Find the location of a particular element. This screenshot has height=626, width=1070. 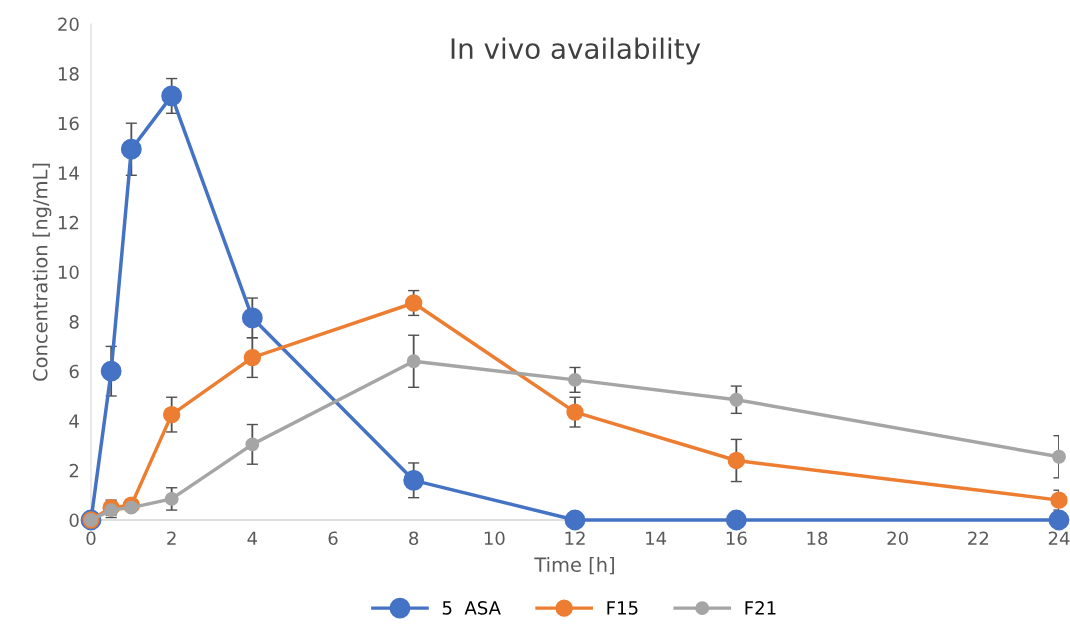

y-tick-label: 8 is located at coordinates (74, 322).